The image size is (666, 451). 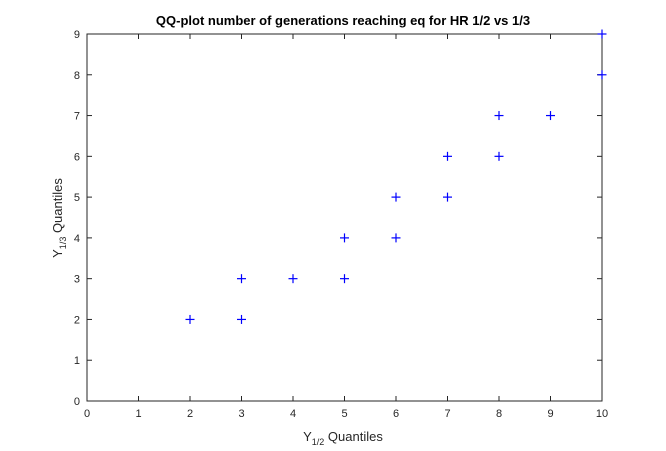 What do you see at coordinates (343, 438) in the screenshot?
I see `x-axis-label: Y1/2 Quantiles` at bounding box center [343, 438].